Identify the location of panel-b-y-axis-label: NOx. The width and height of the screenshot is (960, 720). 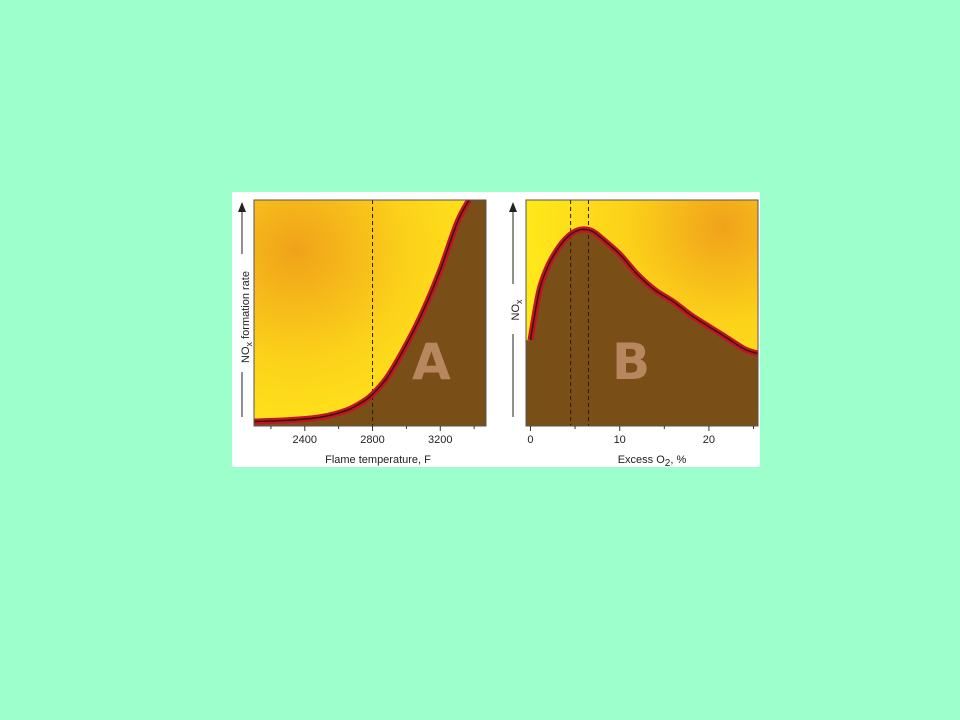
(517, 310).